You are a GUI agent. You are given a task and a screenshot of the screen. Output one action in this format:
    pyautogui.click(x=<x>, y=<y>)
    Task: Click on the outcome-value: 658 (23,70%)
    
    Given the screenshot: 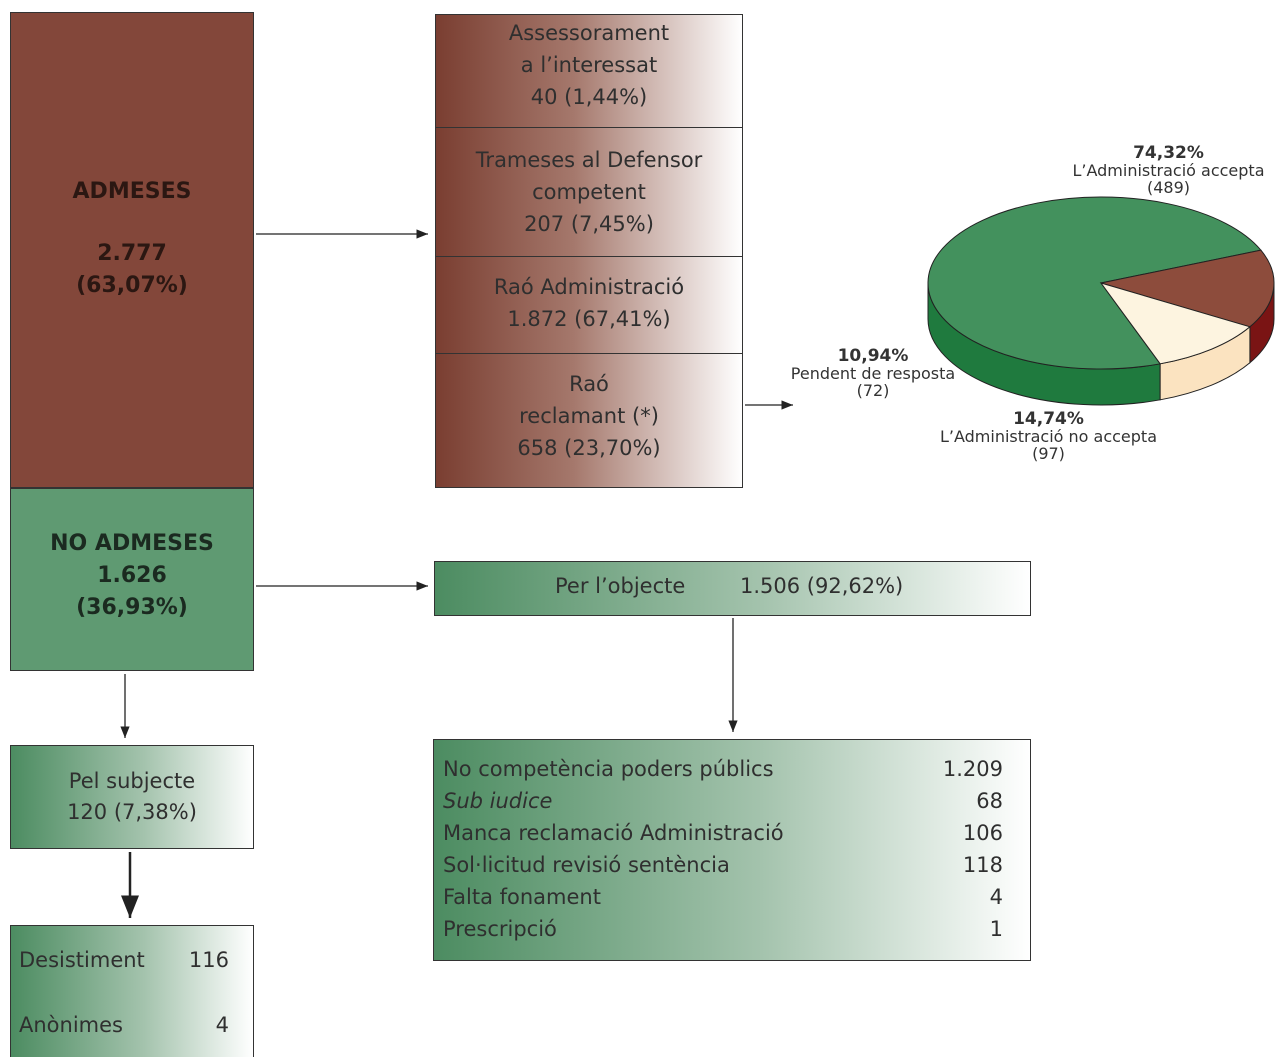 What is the action you would take?
    pyautogui.click(x=589, y=448)
    